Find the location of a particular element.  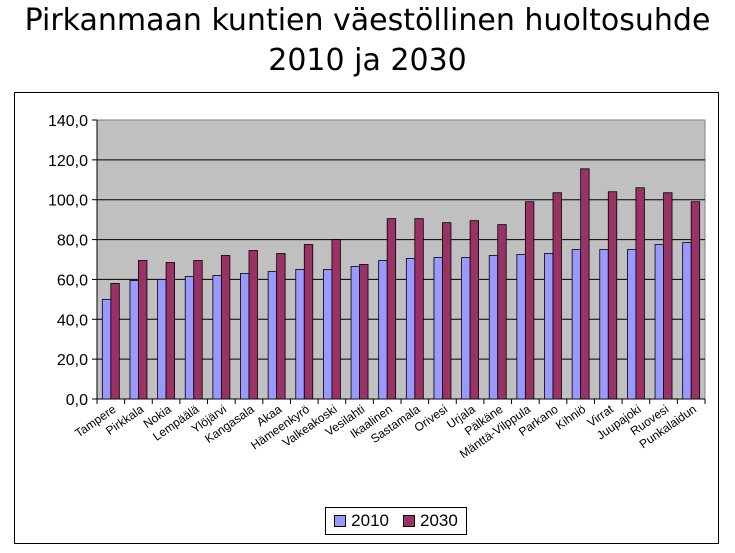

legend-label-2010: 2010 is located at coordinates (370, 520).